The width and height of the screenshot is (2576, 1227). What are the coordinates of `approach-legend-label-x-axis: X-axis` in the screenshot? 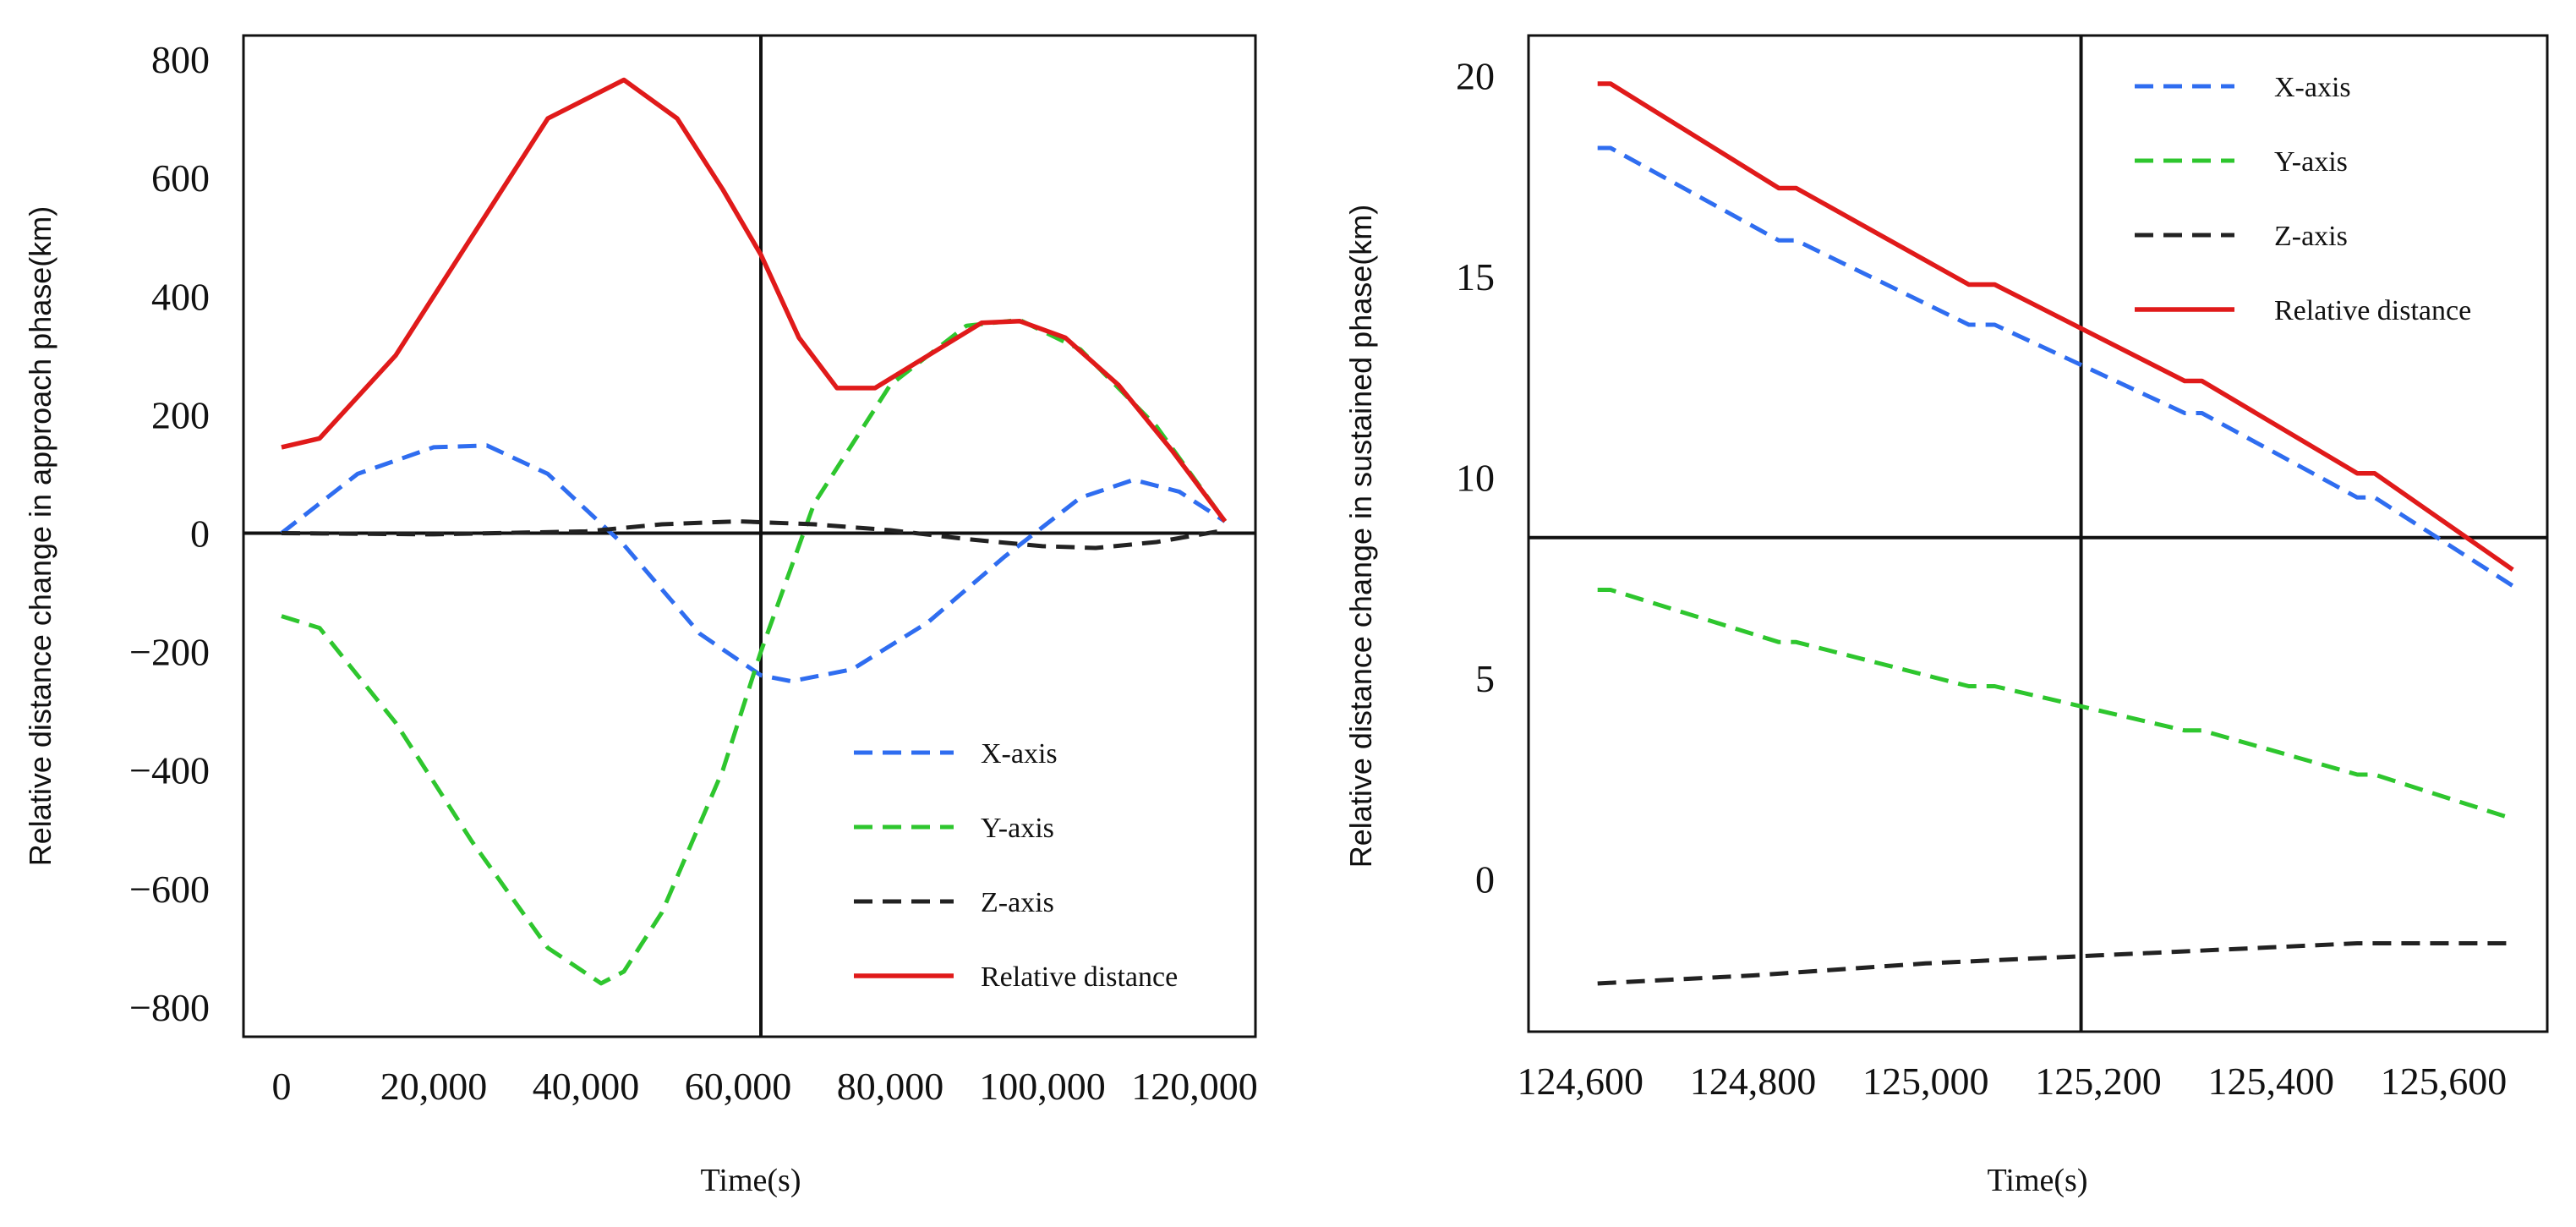 It's located at (1020, 754).